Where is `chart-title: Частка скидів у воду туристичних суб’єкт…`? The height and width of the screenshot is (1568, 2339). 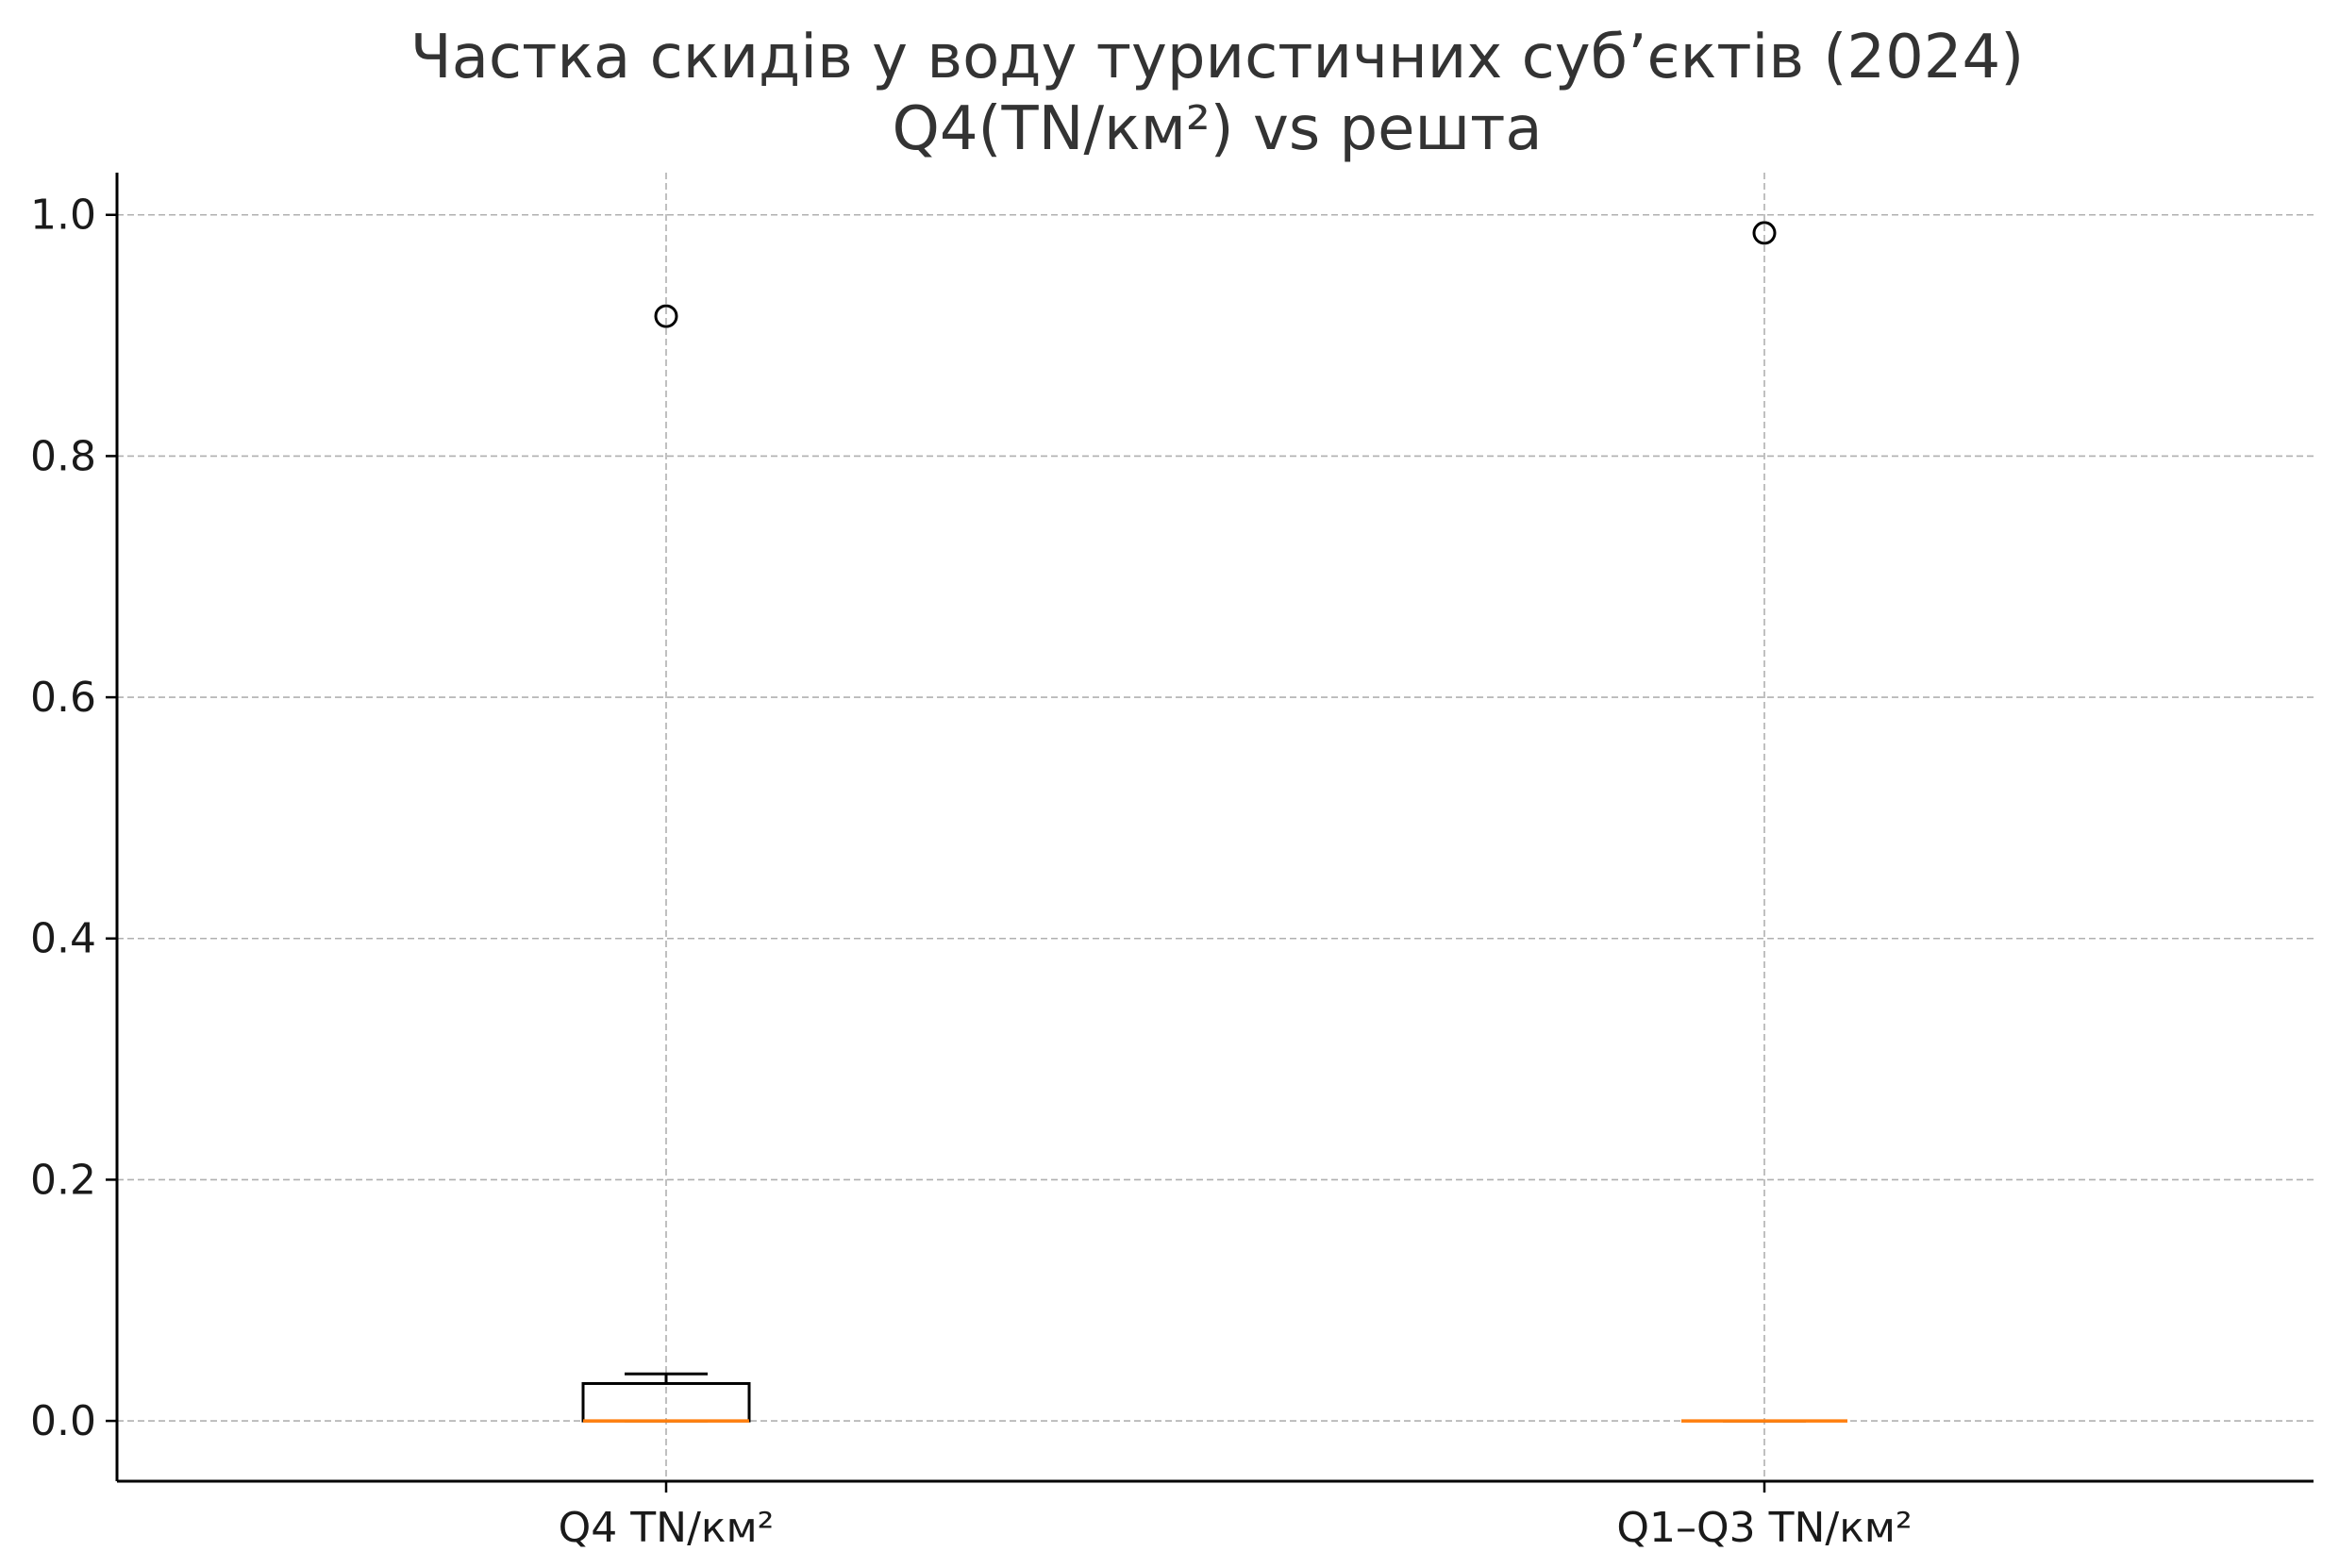 chart-title: Частка скидів у воду туристичних суб’єкт… is located at coordinates (1217, 57).